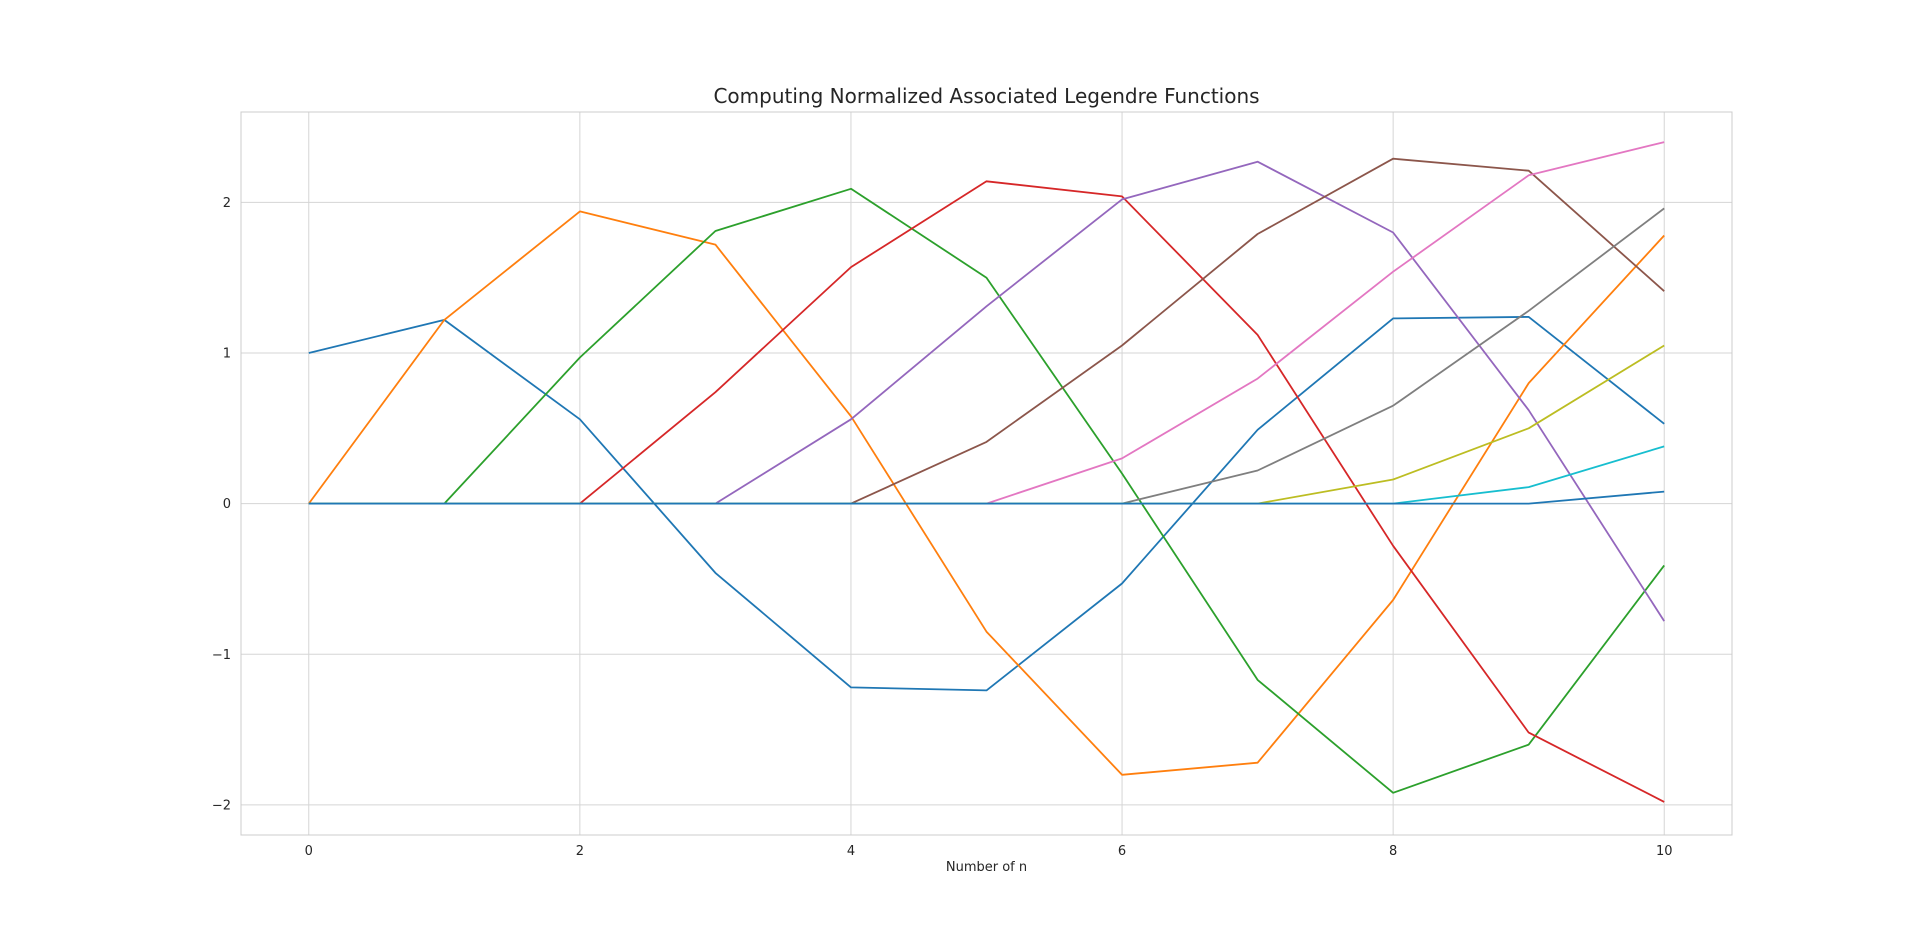  What do you see at coordinates (1122, 851) in the screenshot?
I see `x-tick-label: 6` at bounding box center [1122, 851].